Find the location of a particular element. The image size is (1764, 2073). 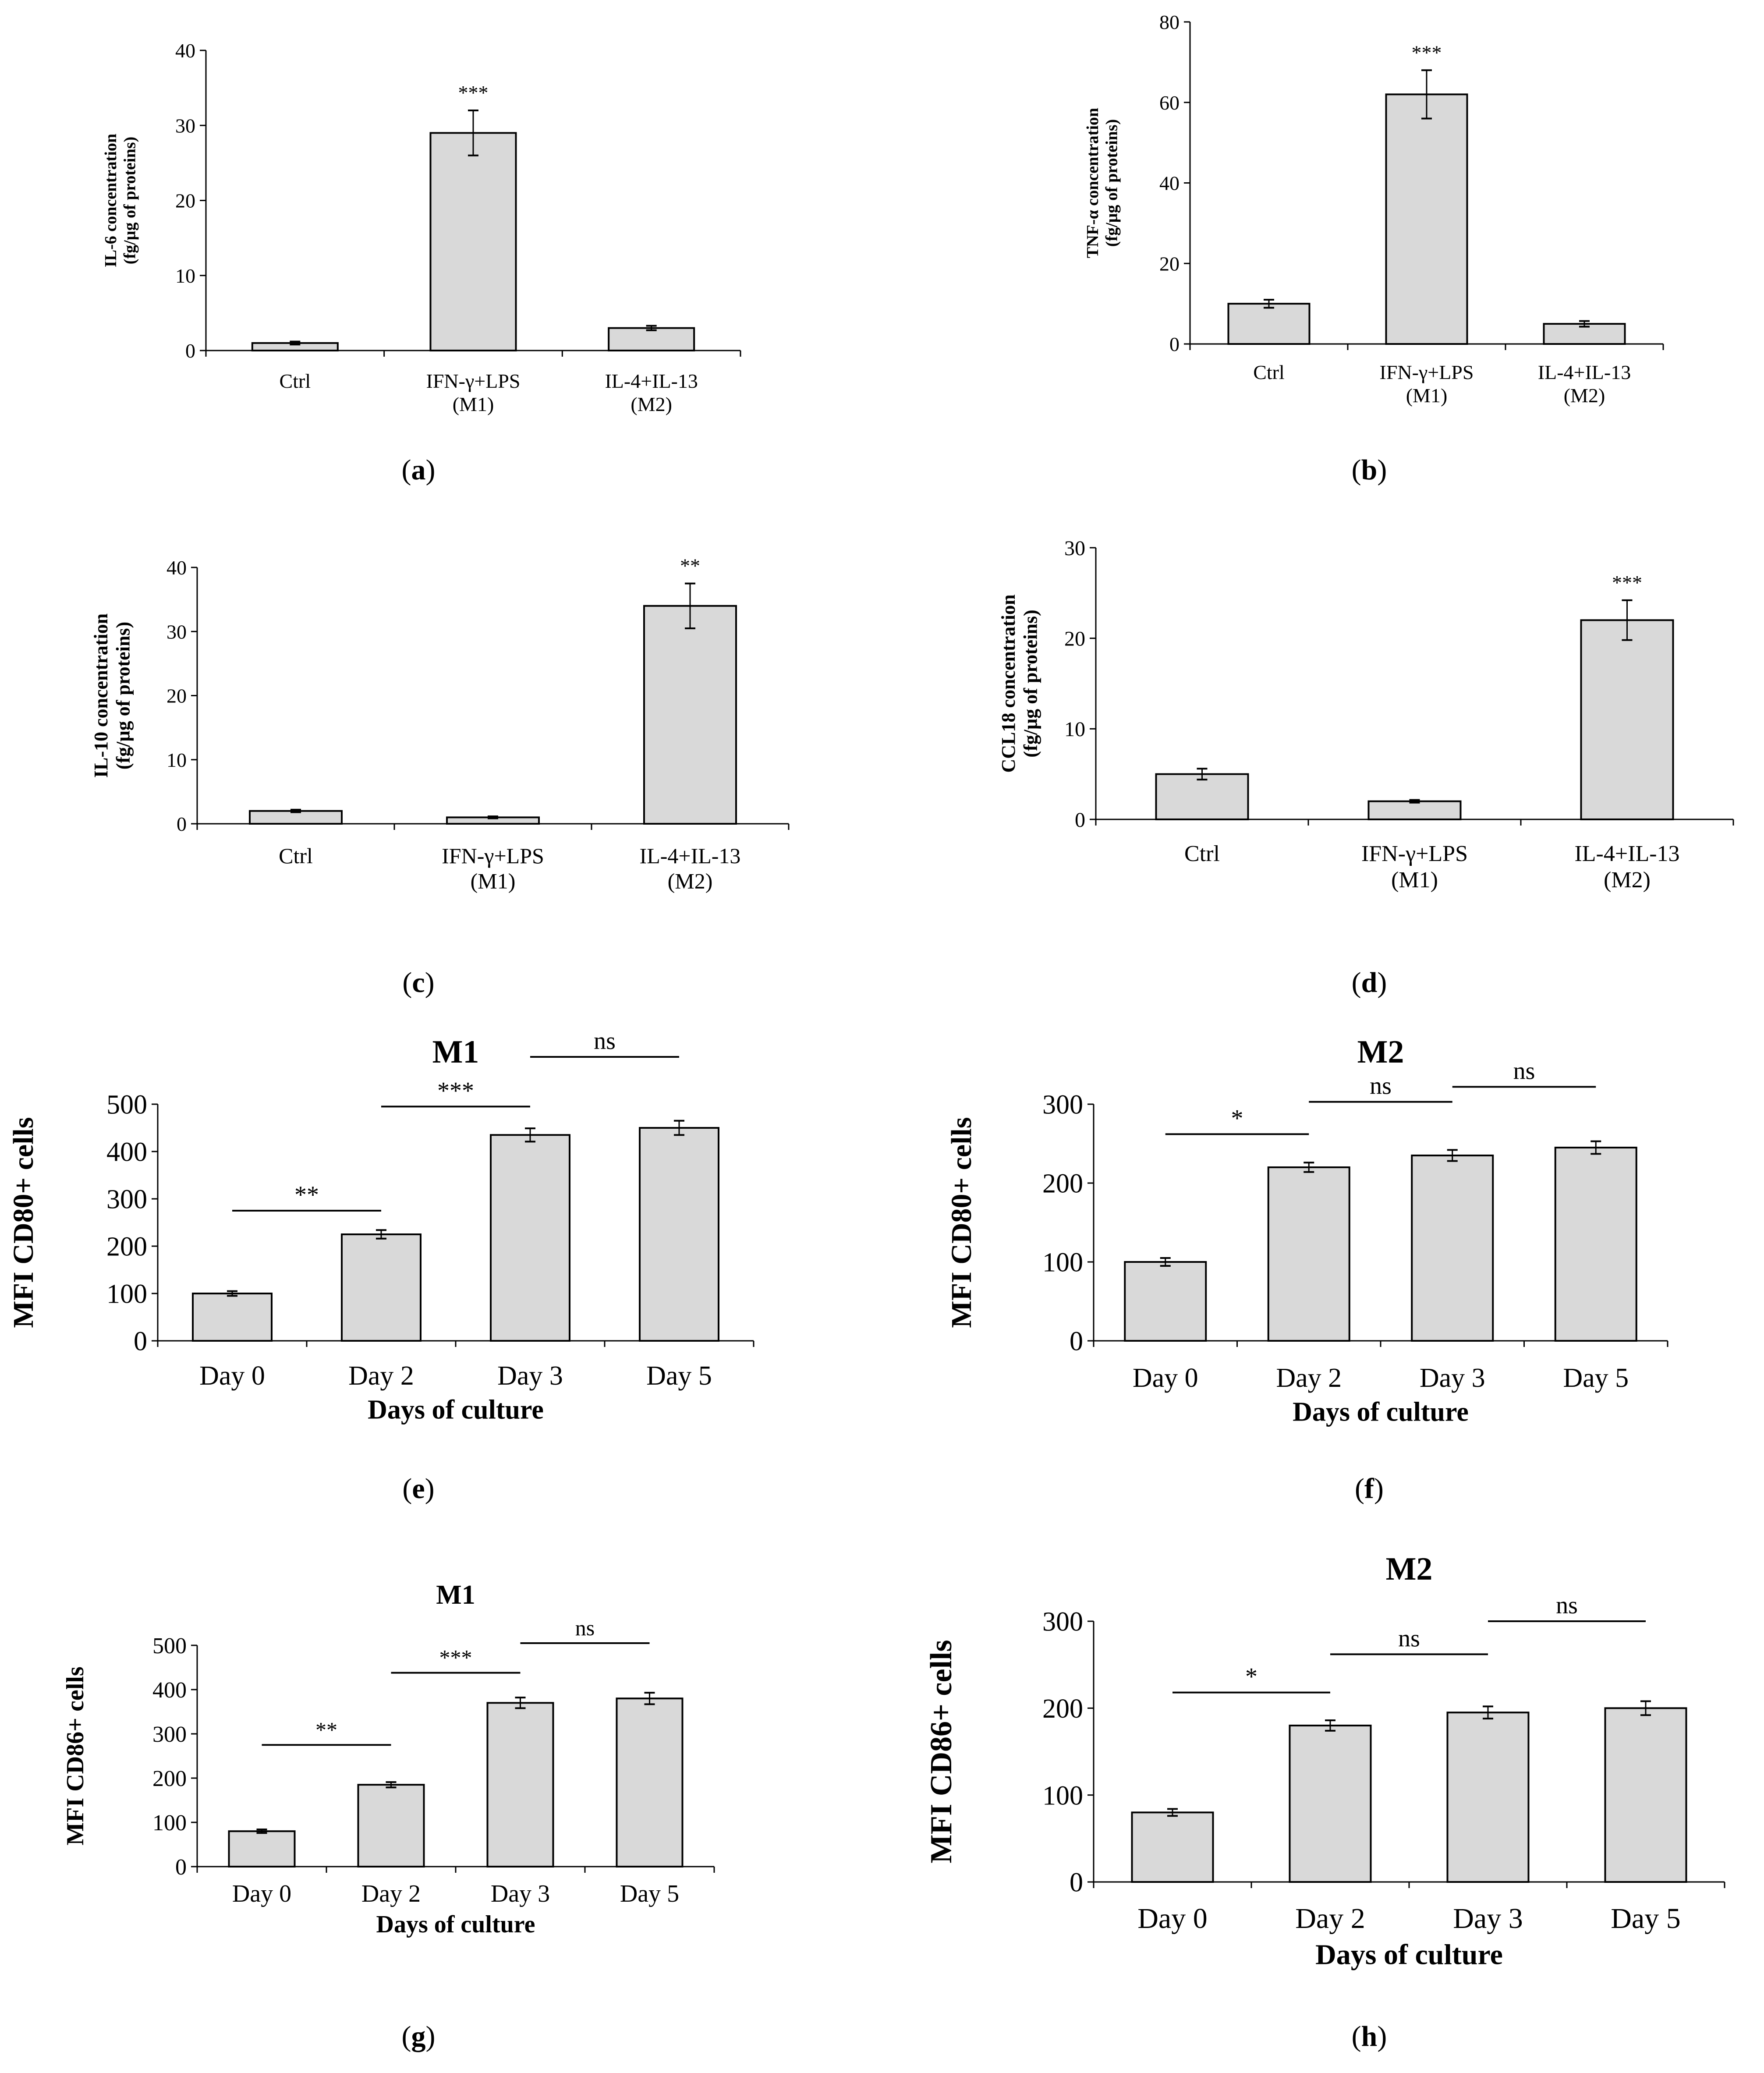

category-label: Day 0 is located at coordinates (1166, 1378).